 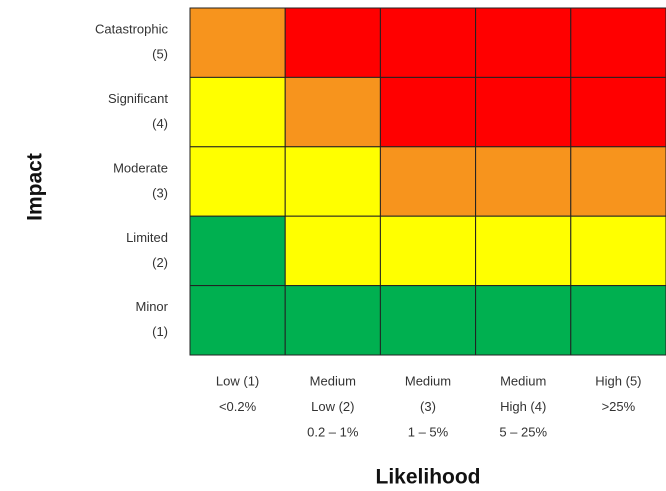 I want to click on column-label: 1 – 5%, so click(x=428, y=431).